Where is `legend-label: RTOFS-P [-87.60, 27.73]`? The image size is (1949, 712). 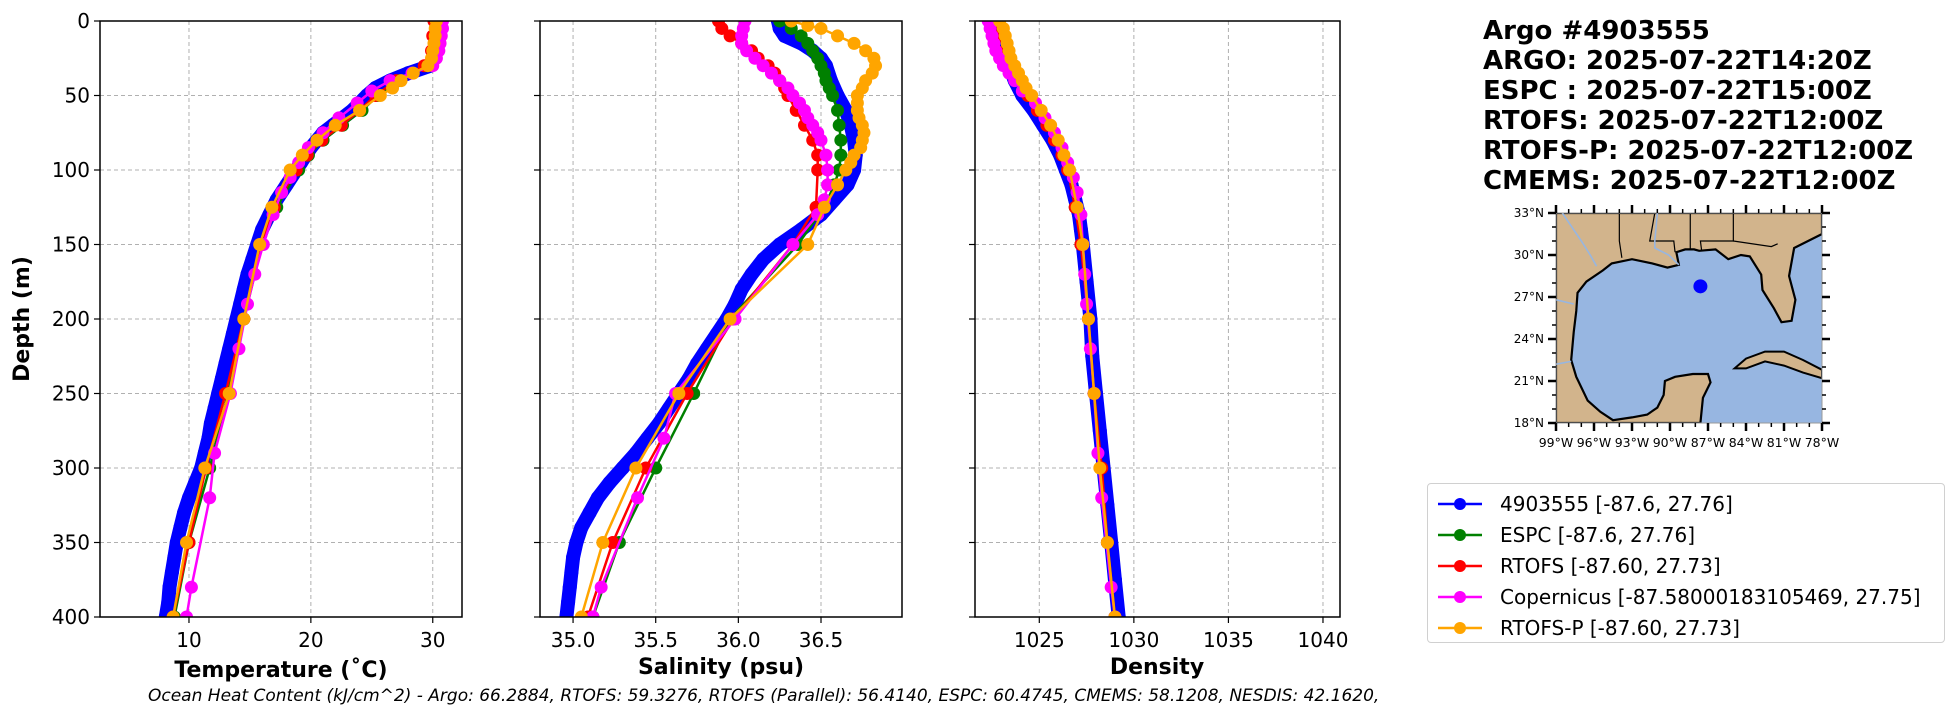 legend-label: RTOFS-P [-87.60, 27.73] is located at coordinates (1620, 628).